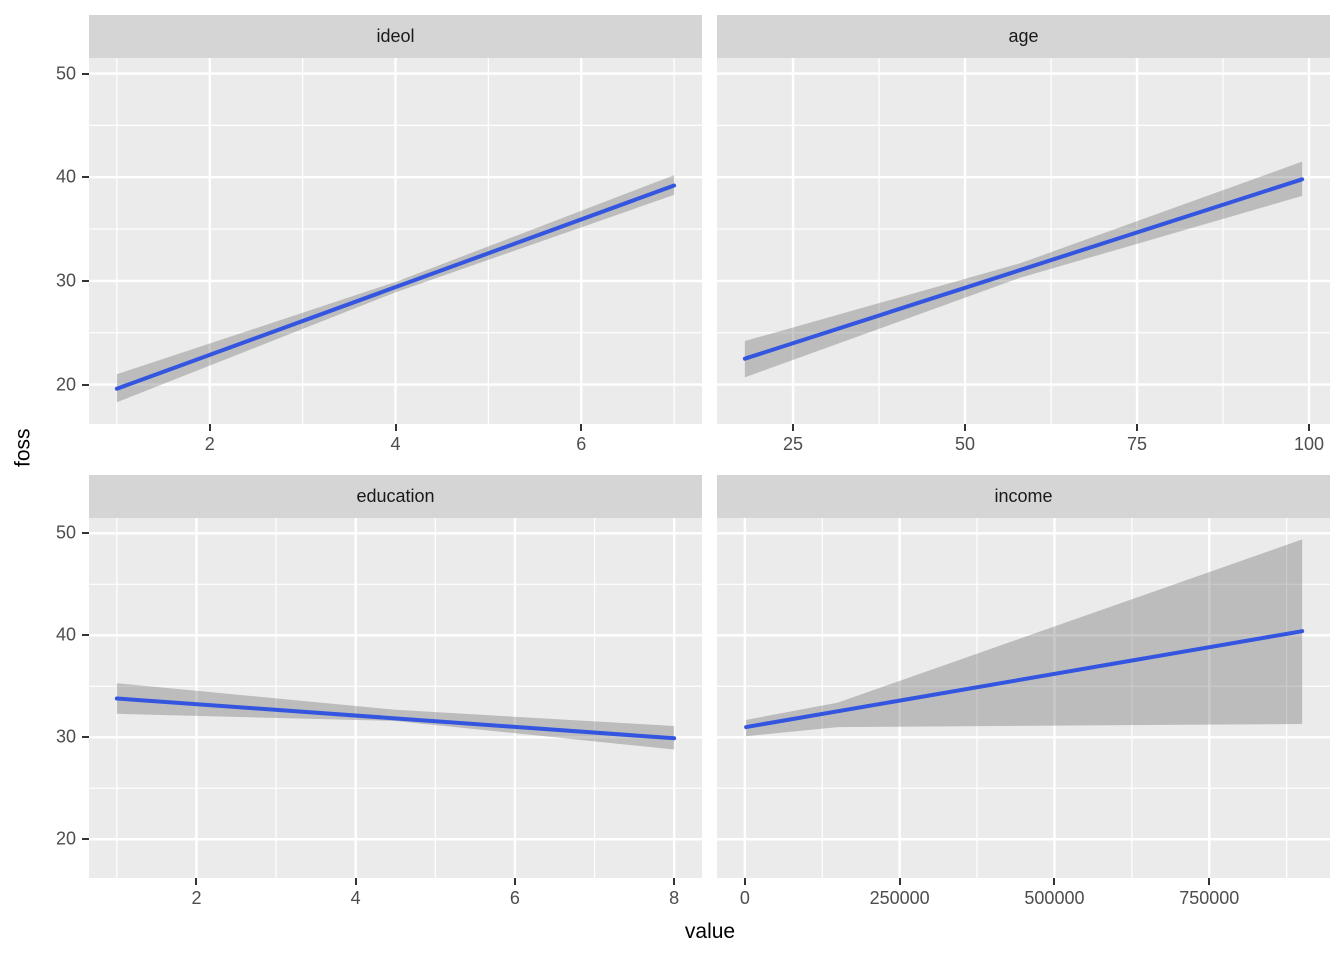 Image resolution: width=1344 pixels, height=960 pixels. I want to click on x-tick-label: 75, so click(1137, 444).